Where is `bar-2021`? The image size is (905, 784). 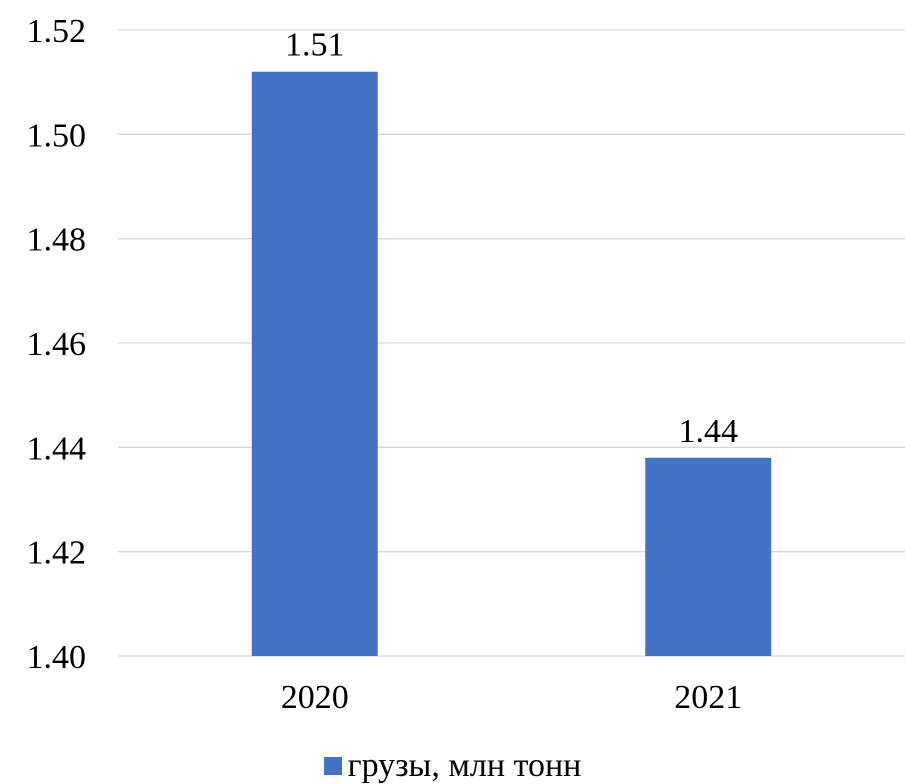 bar-2021 is located at coordinates (708, 556).